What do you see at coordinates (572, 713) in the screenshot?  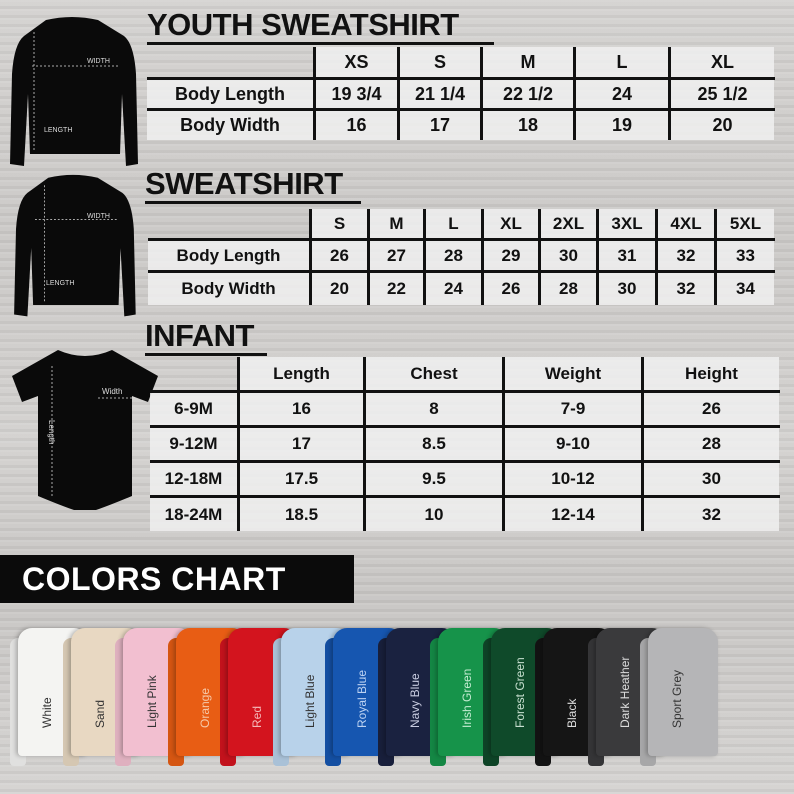 I see `color-name: Black` at bounding box center [572, 713].